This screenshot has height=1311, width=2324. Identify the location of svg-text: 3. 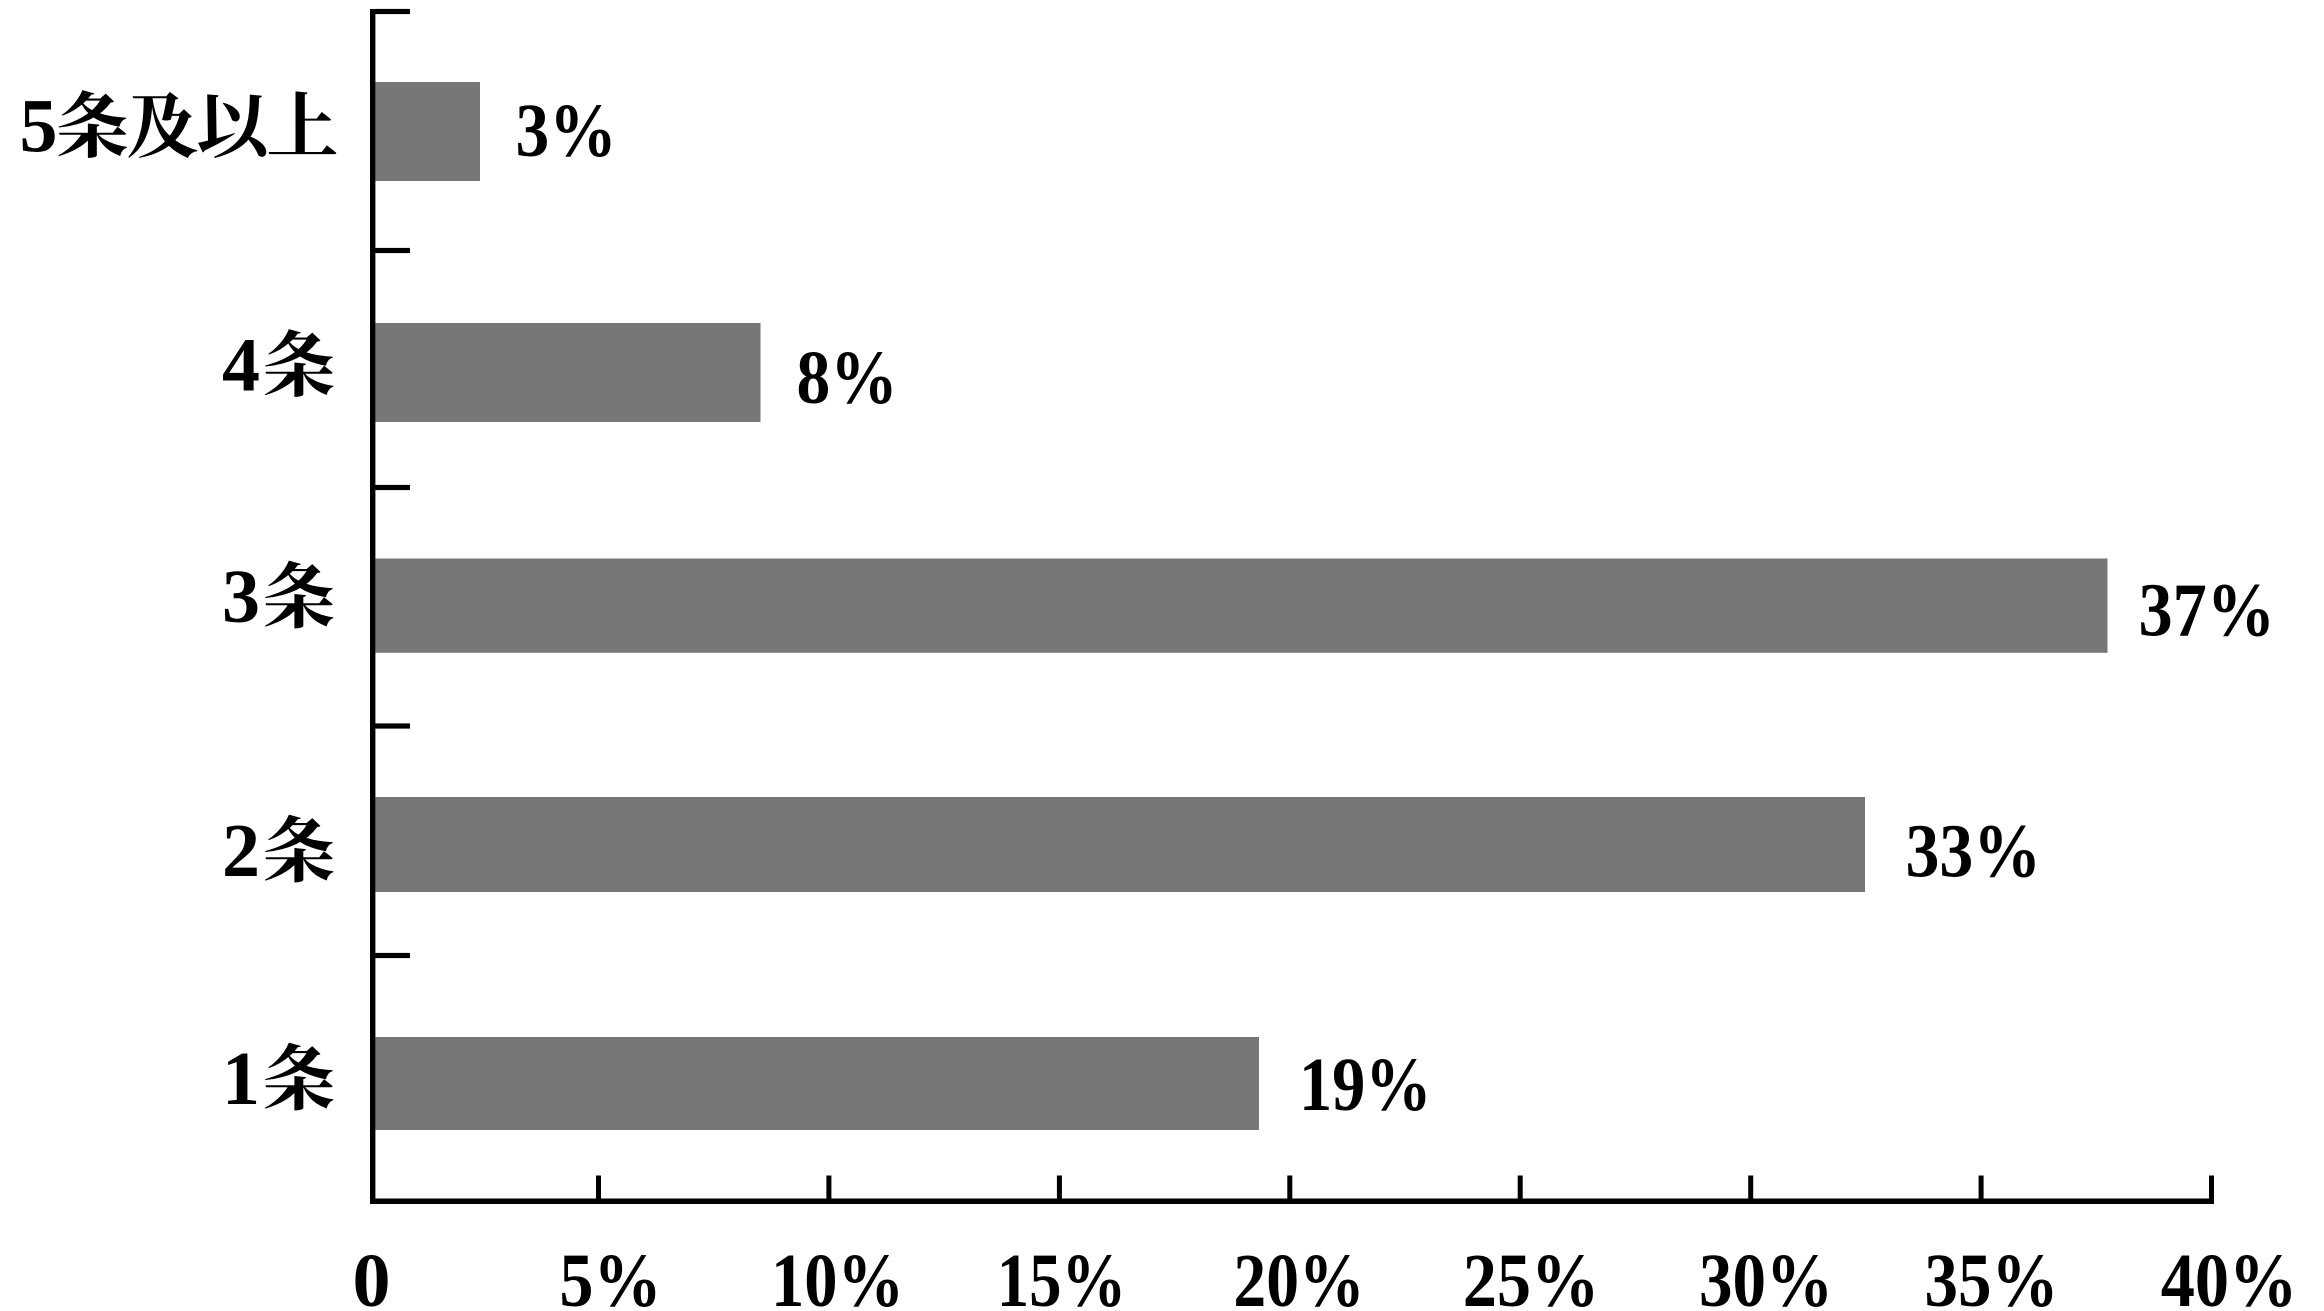
(241, 597).